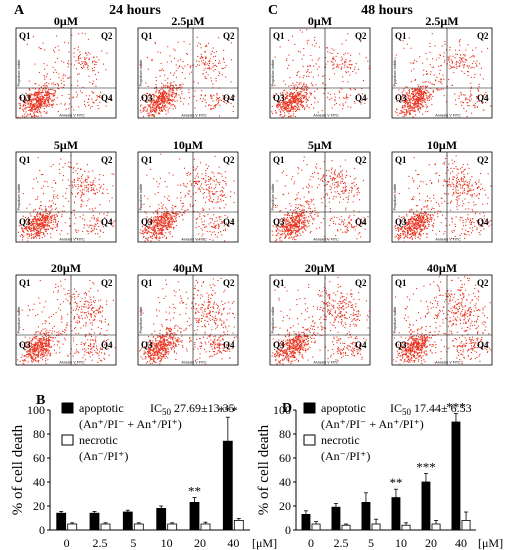 The height and width of the screenshot is (550, 510). I want to click on legend-swatch-necrotic, so click(309, 440).